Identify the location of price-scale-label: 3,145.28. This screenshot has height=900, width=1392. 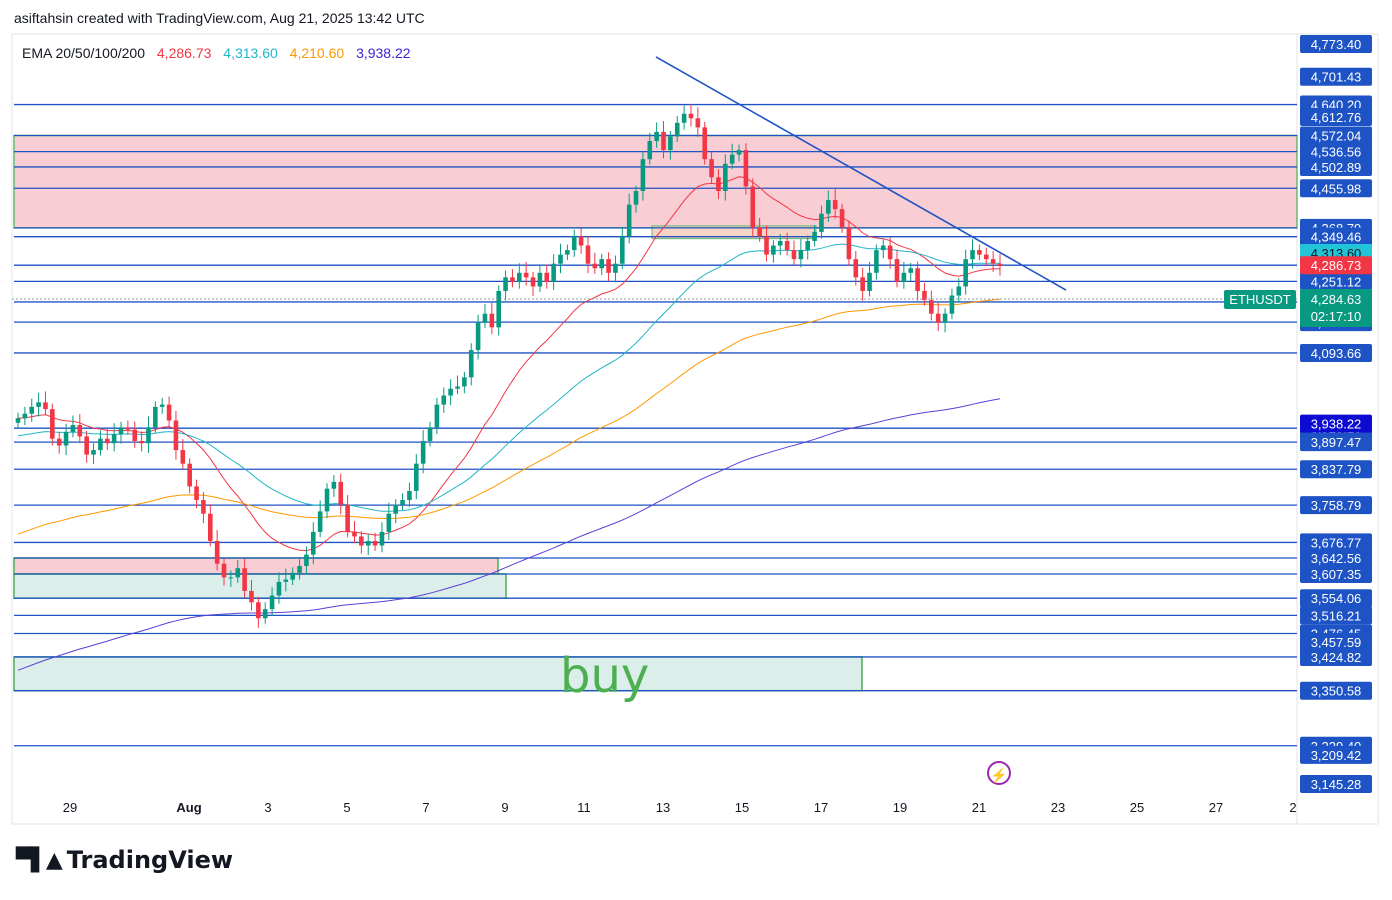
(1336, 784).